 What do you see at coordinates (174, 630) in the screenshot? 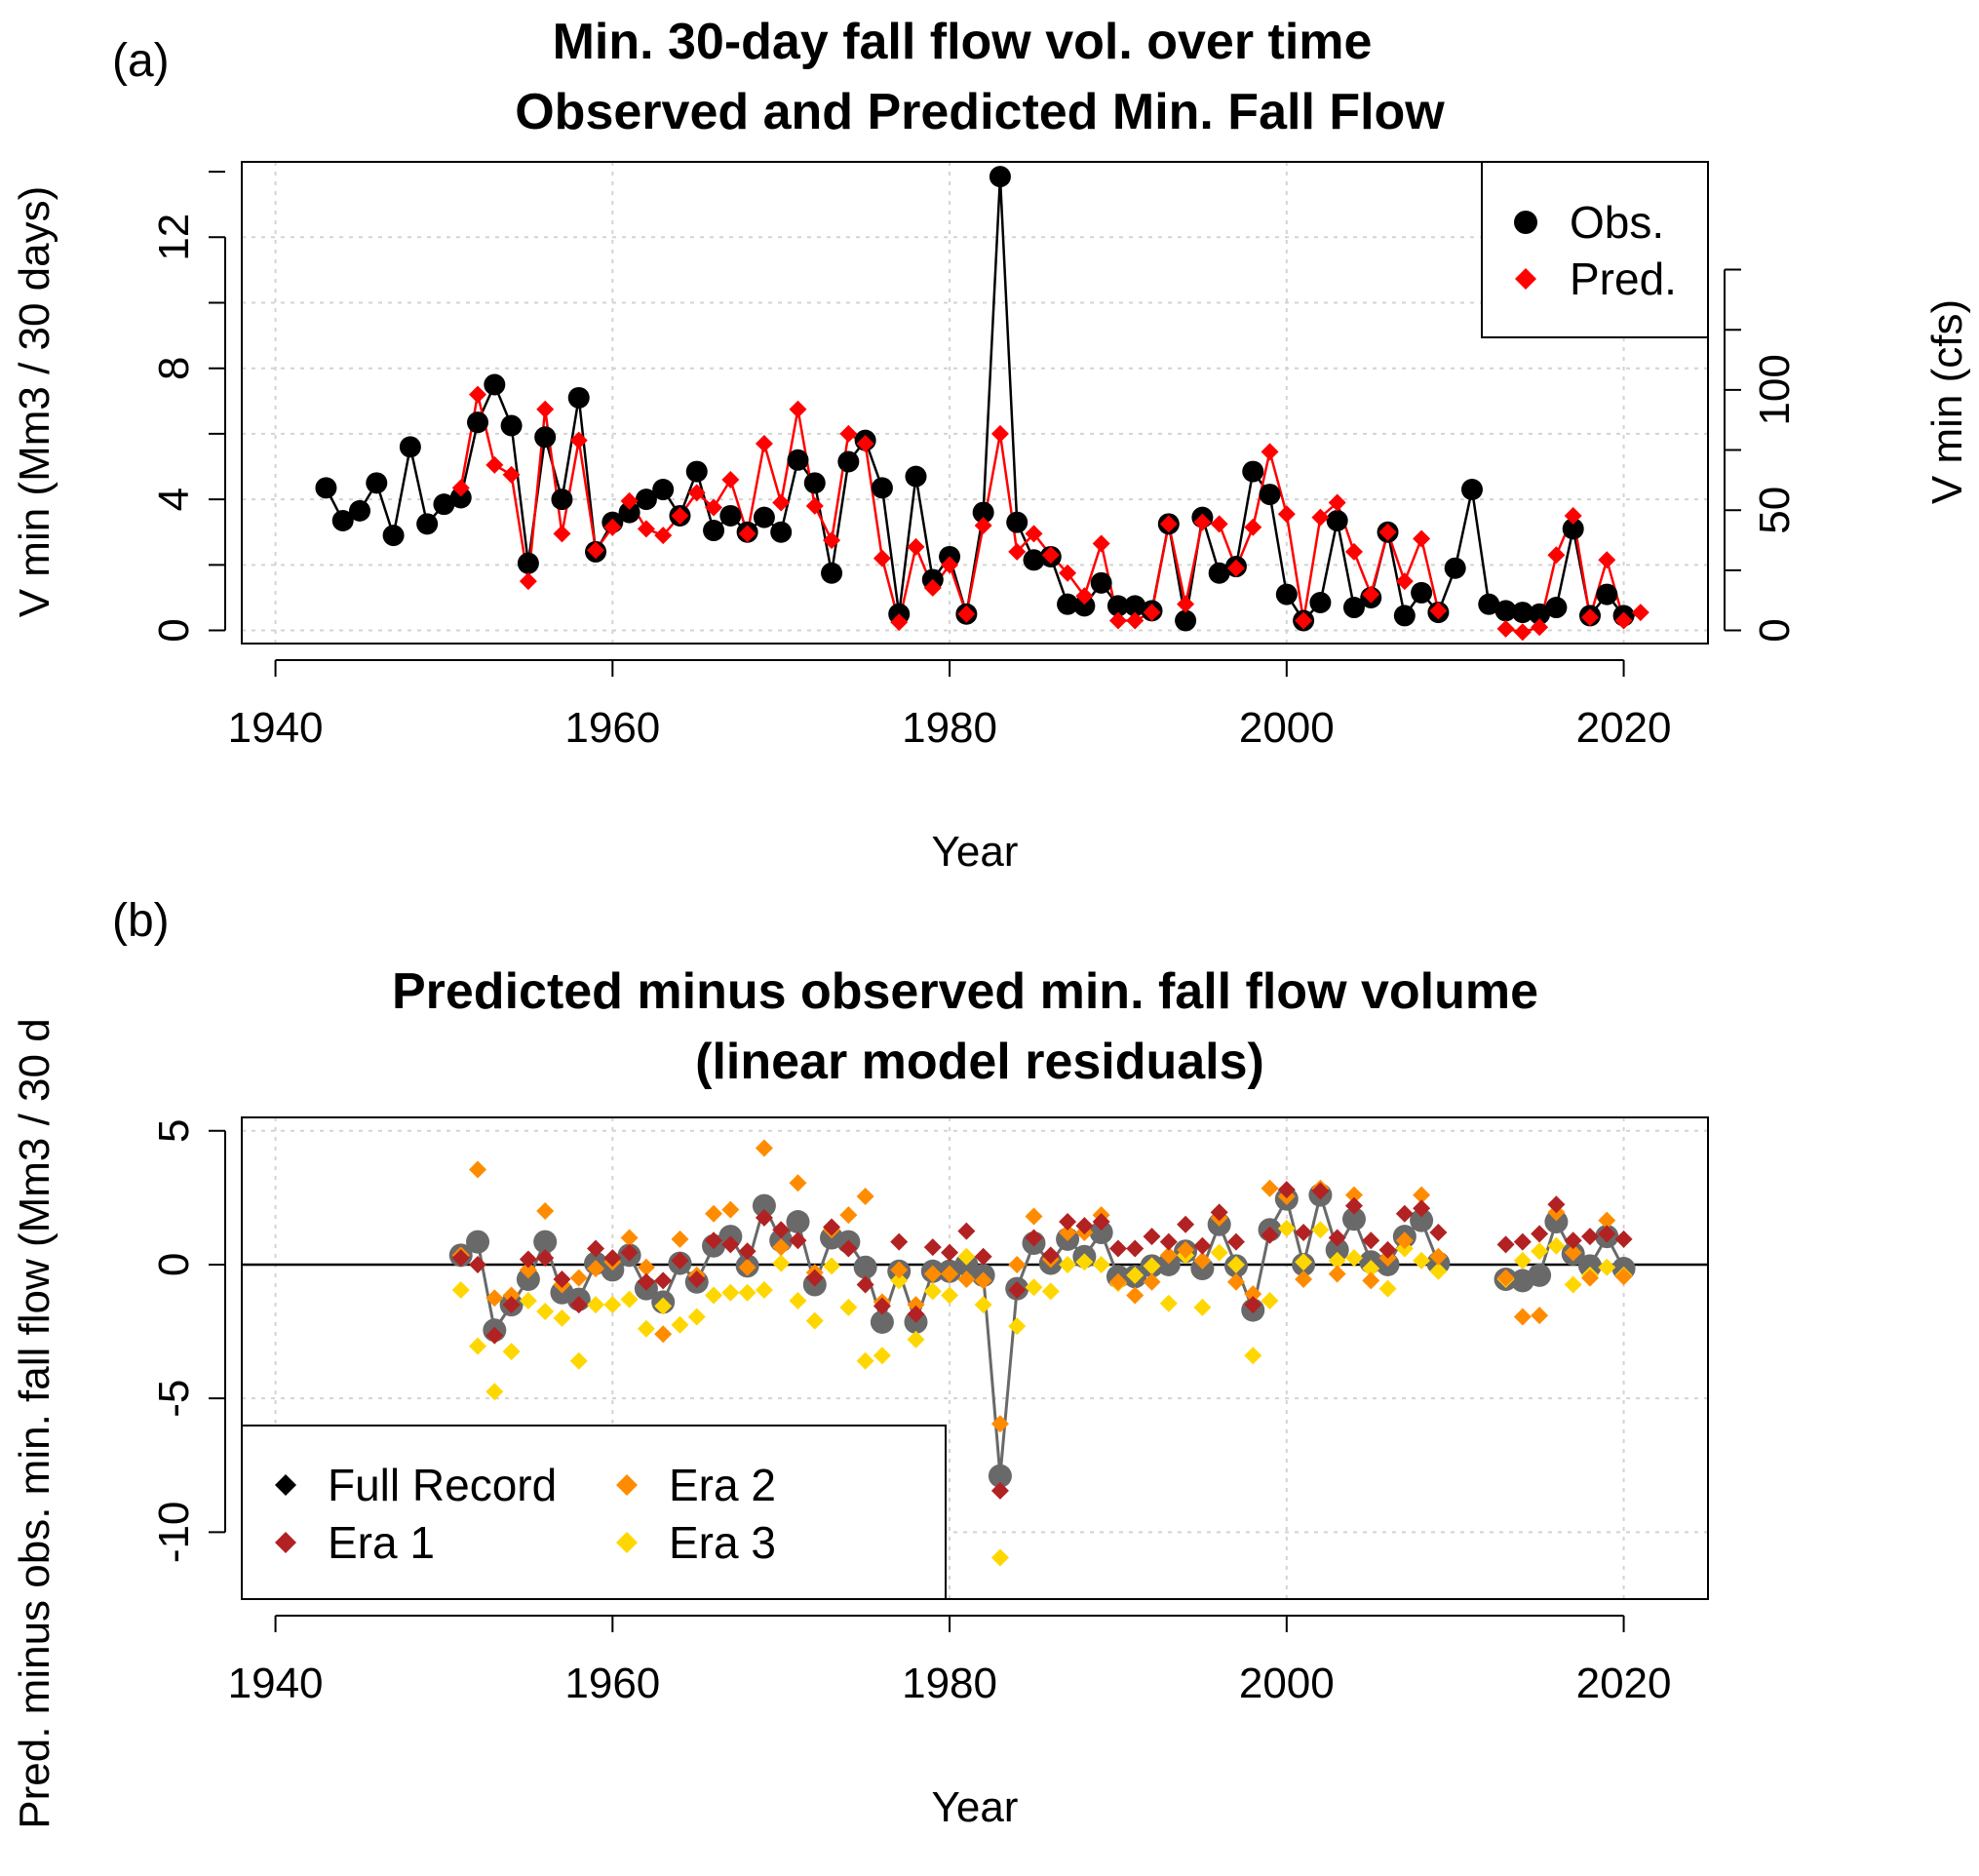
I see `y-tick-label: 0` at bounding box center [174, 630].